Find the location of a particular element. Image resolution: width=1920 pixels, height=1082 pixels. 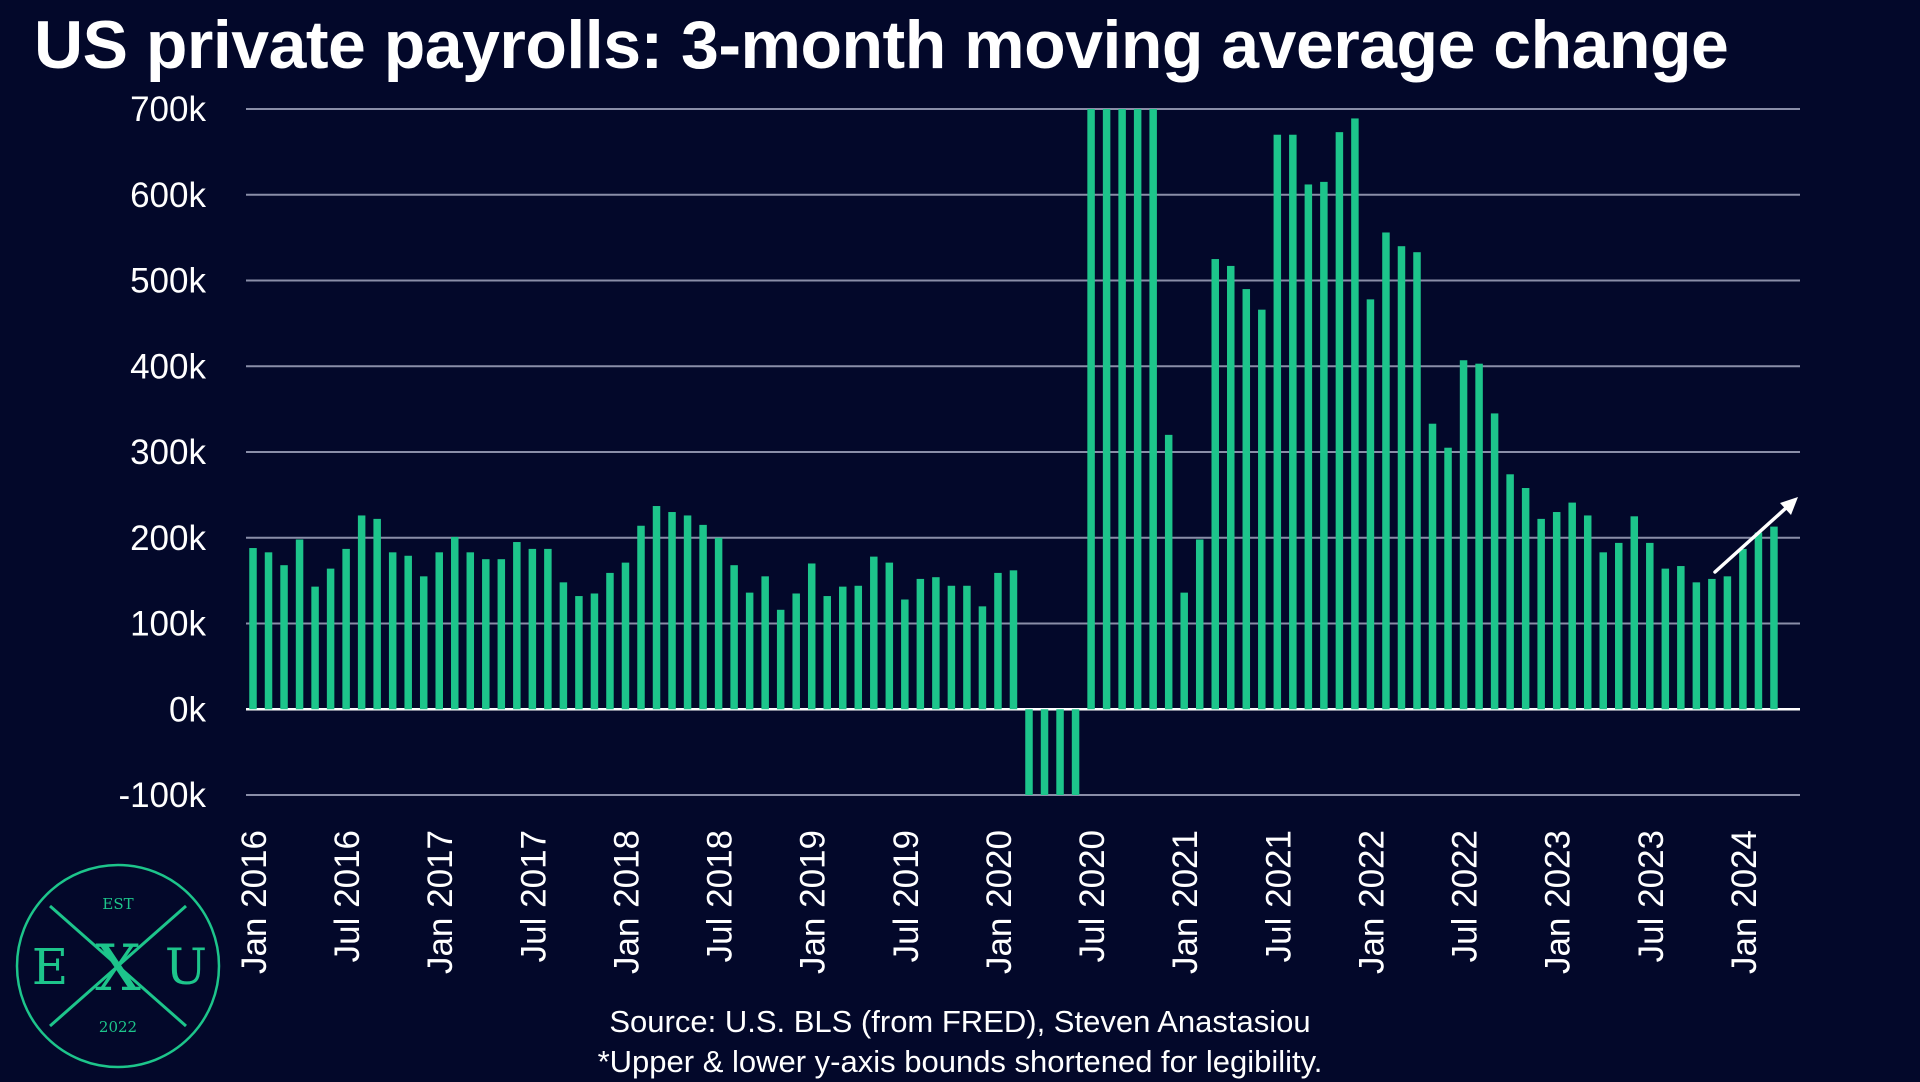

logo-left-letter: E is located at coordinates (50, 967).